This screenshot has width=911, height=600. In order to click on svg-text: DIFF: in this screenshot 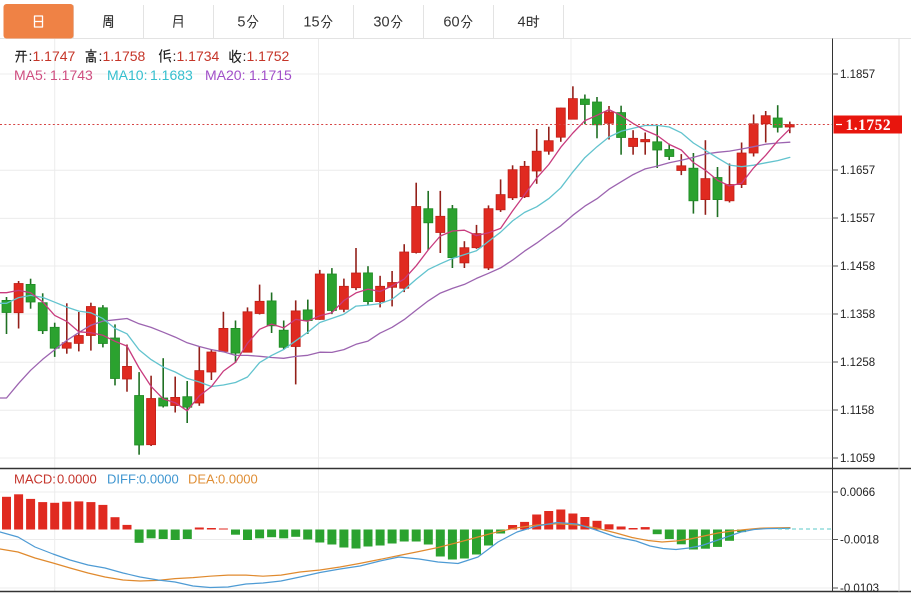, I will do `click(123, 479)`.